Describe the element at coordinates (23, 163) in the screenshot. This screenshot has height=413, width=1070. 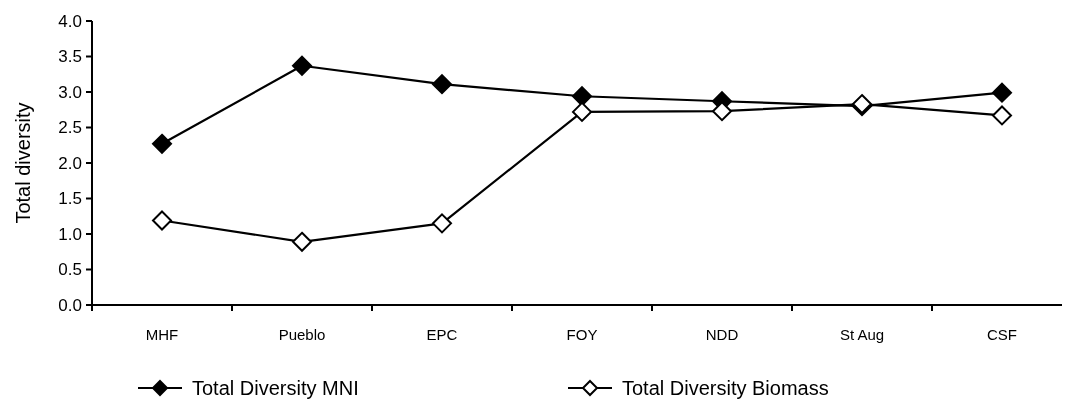
I see `y-axis-title: Total diversity` at that location.